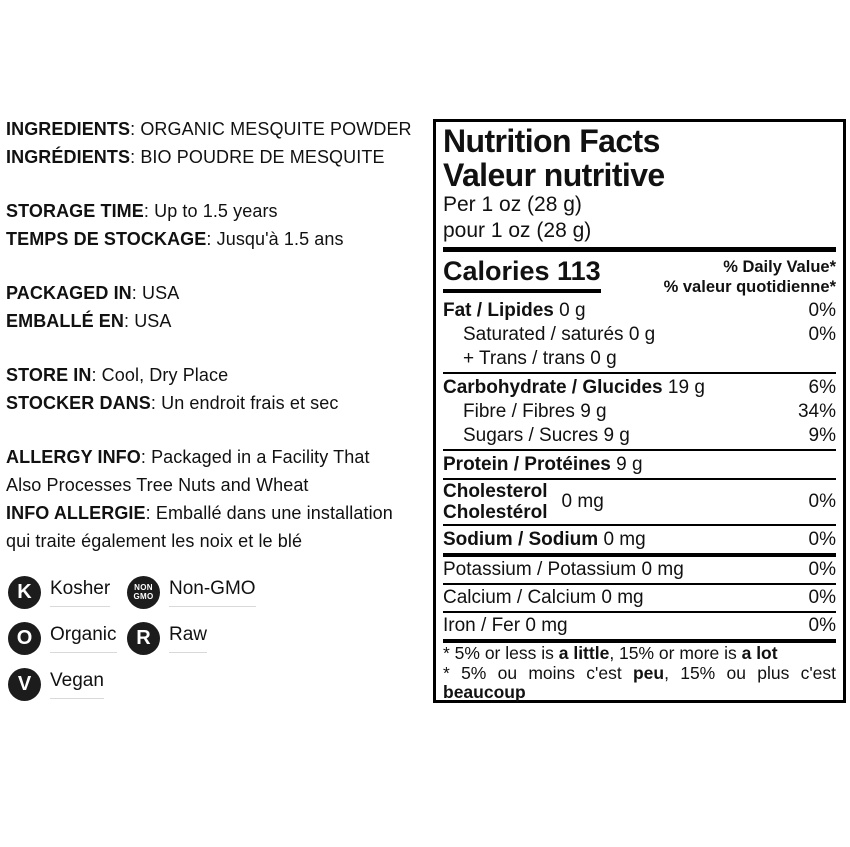 The image size is (850, 847). Describe the element at coordinates (551, 141) in the screenshot. I see `panel-title-en: Nutrition Facts` at that location.